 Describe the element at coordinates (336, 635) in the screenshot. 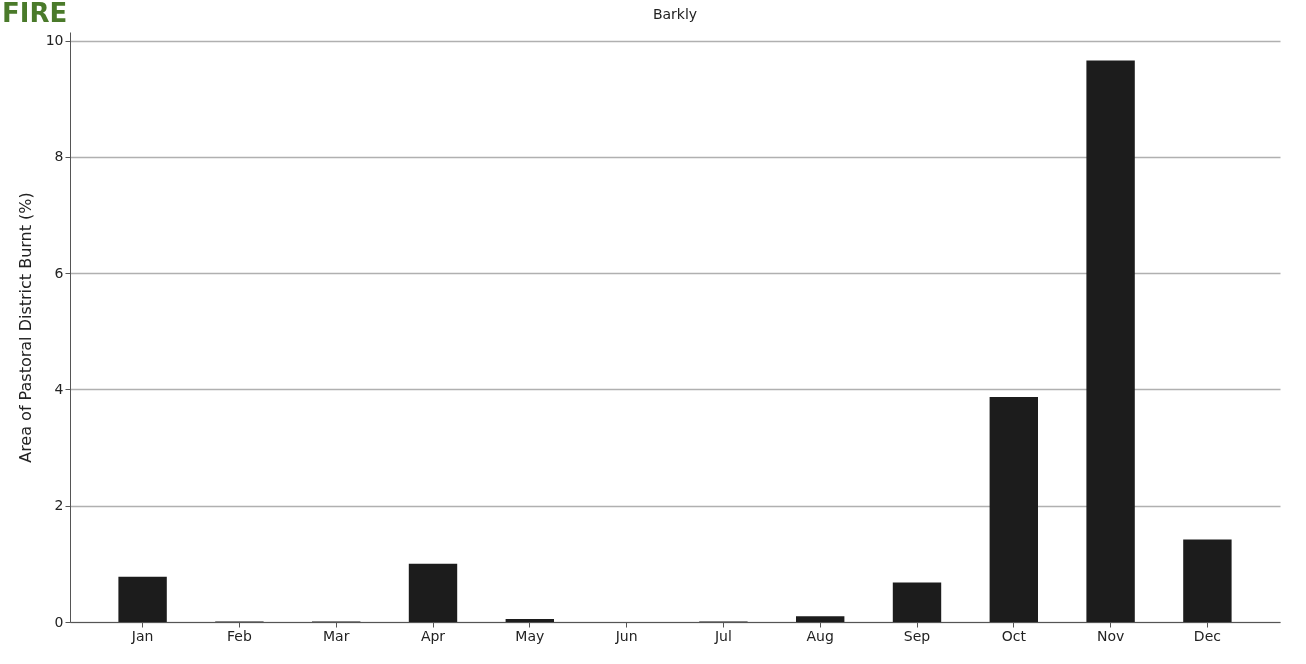

I see `x-tick-label: Mar` at that location.